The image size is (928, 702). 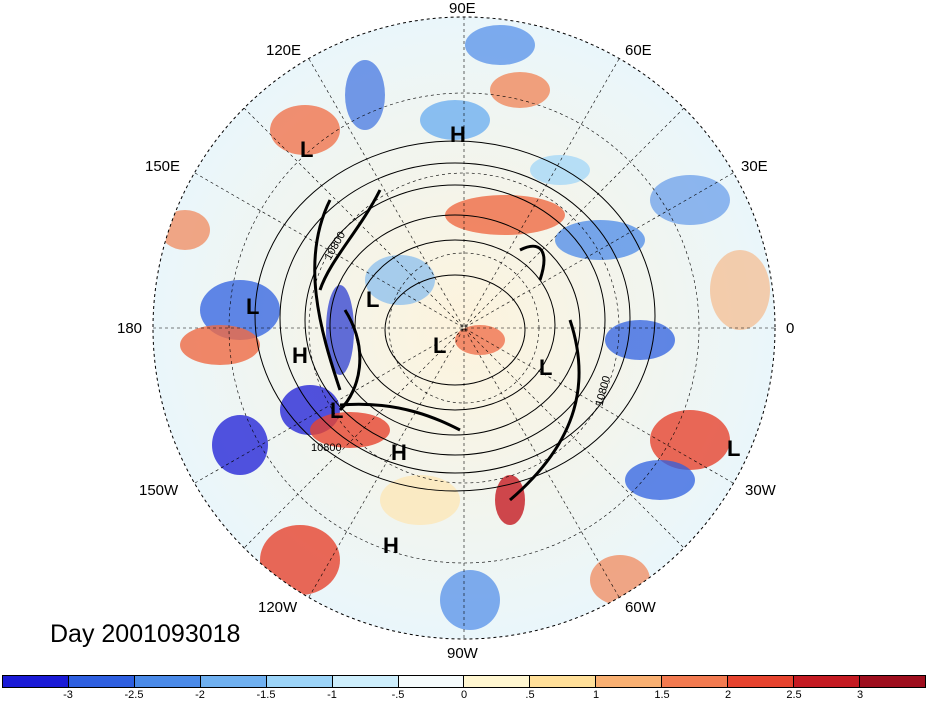 What do you see at coordinates (332, 695) in the screenshot?
I see `colorbar-tick-label: -1` at bounding box center [332, 695].